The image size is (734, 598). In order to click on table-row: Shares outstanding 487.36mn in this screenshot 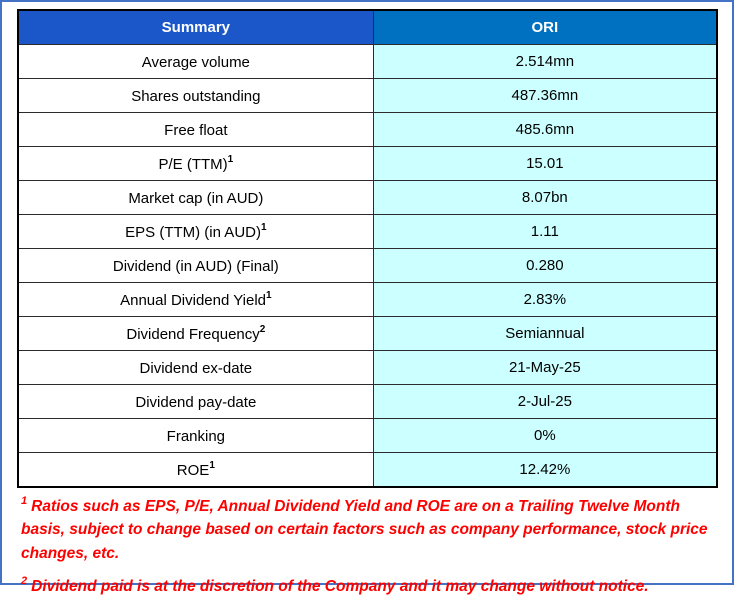, I will do `click(367, 96)`.